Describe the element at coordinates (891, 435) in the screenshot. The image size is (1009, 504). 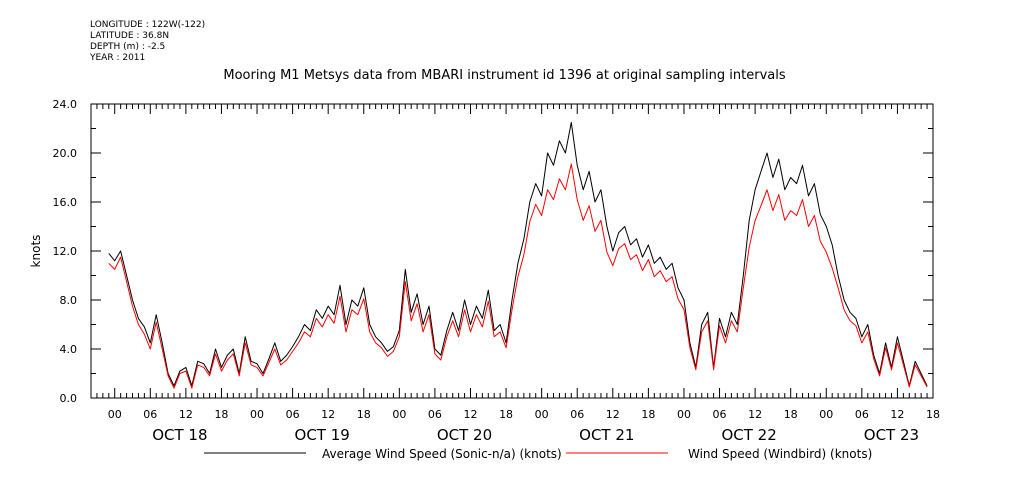
I see `x-day-label: OCT 23` at that location.